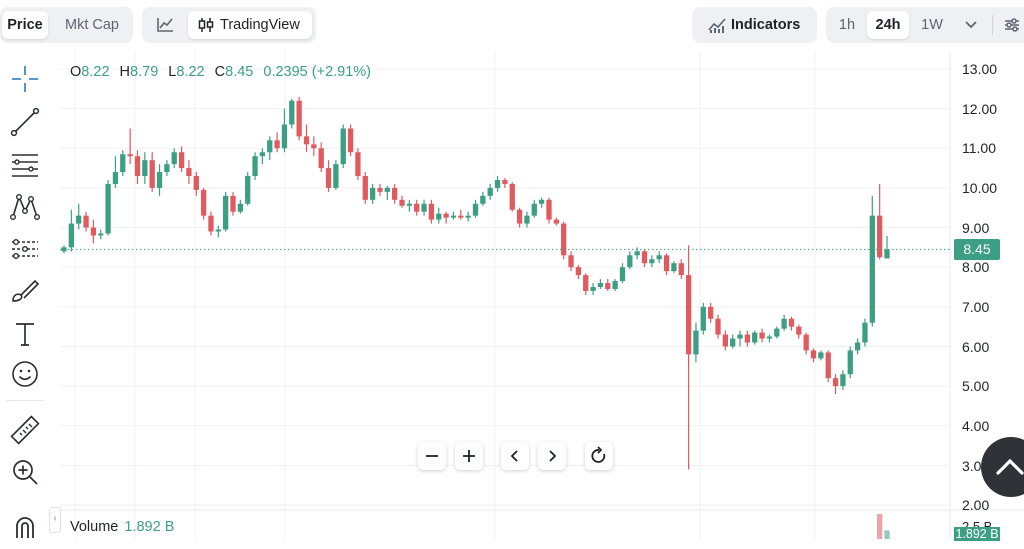 The height and width of the screenshot is (549, 1024). I want to click on scroll-right-button, so click(552, 456).